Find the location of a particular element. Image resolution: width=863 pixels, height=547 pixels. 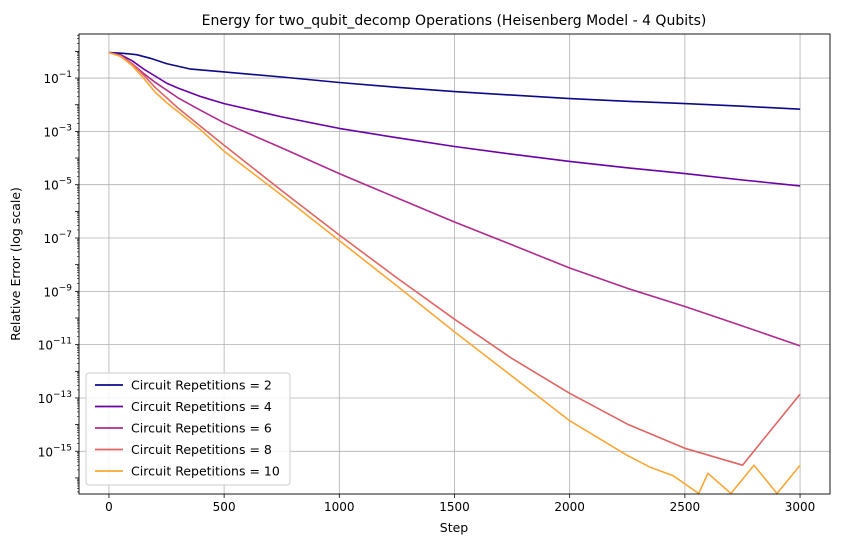

x-tick-label: 2500 is located at coordinates (685, 507).